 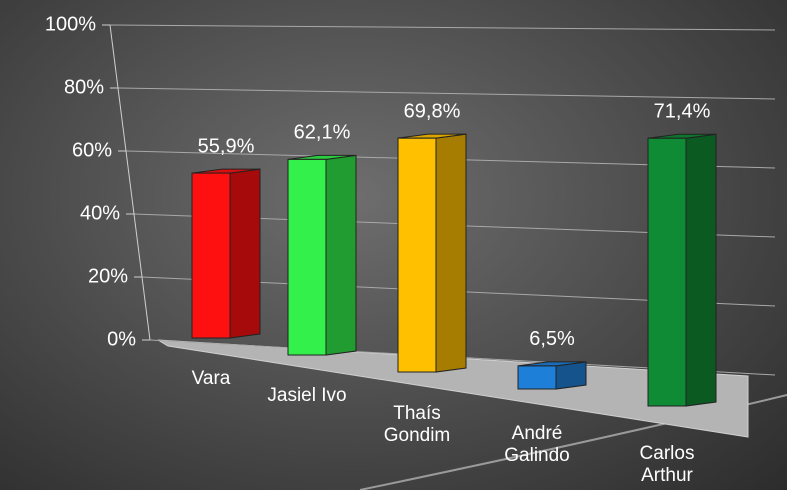 What do you see at coordinates (667, 464) in the screenshot?
I see `x-tick-label: Carlos Arthur` at bounding box center [667, 464].